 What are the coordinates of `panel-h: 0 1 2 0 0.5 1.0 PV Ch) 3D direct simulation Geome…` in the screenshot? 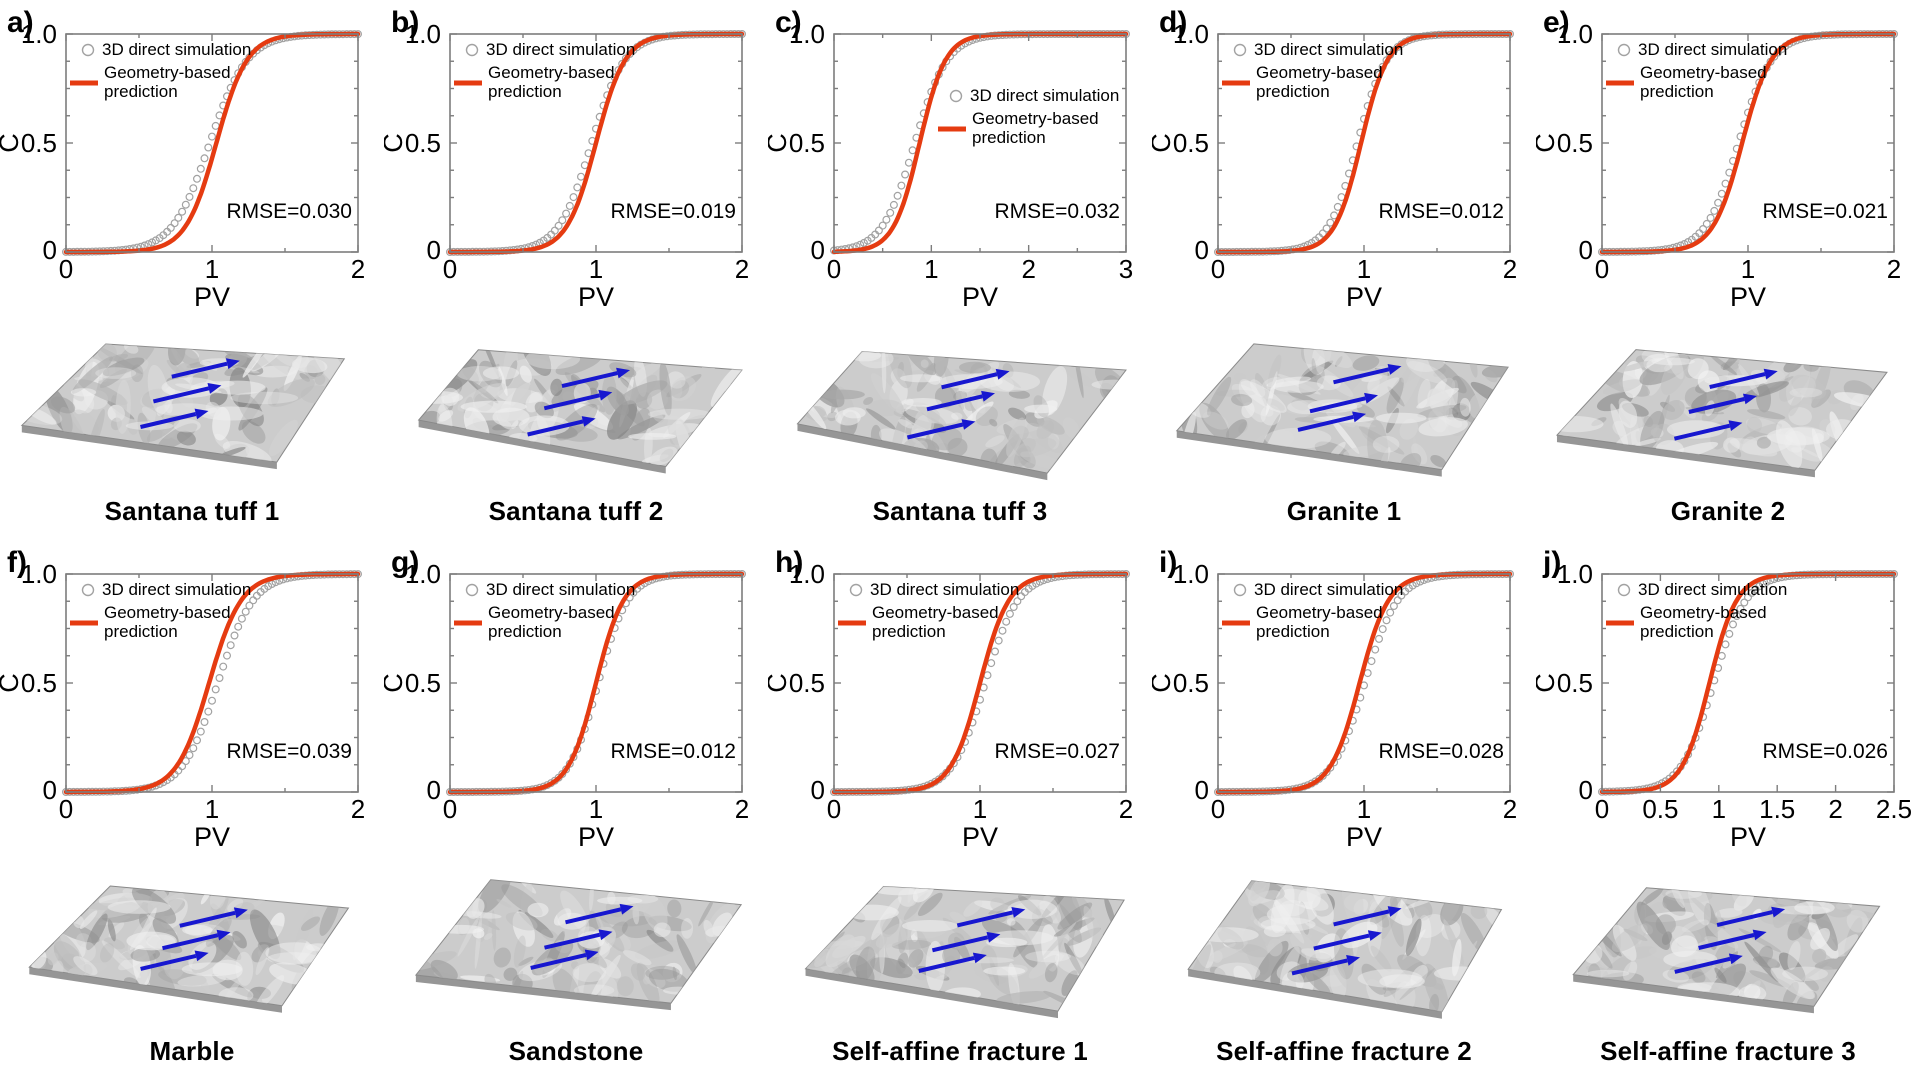 It's located at (960, 810).